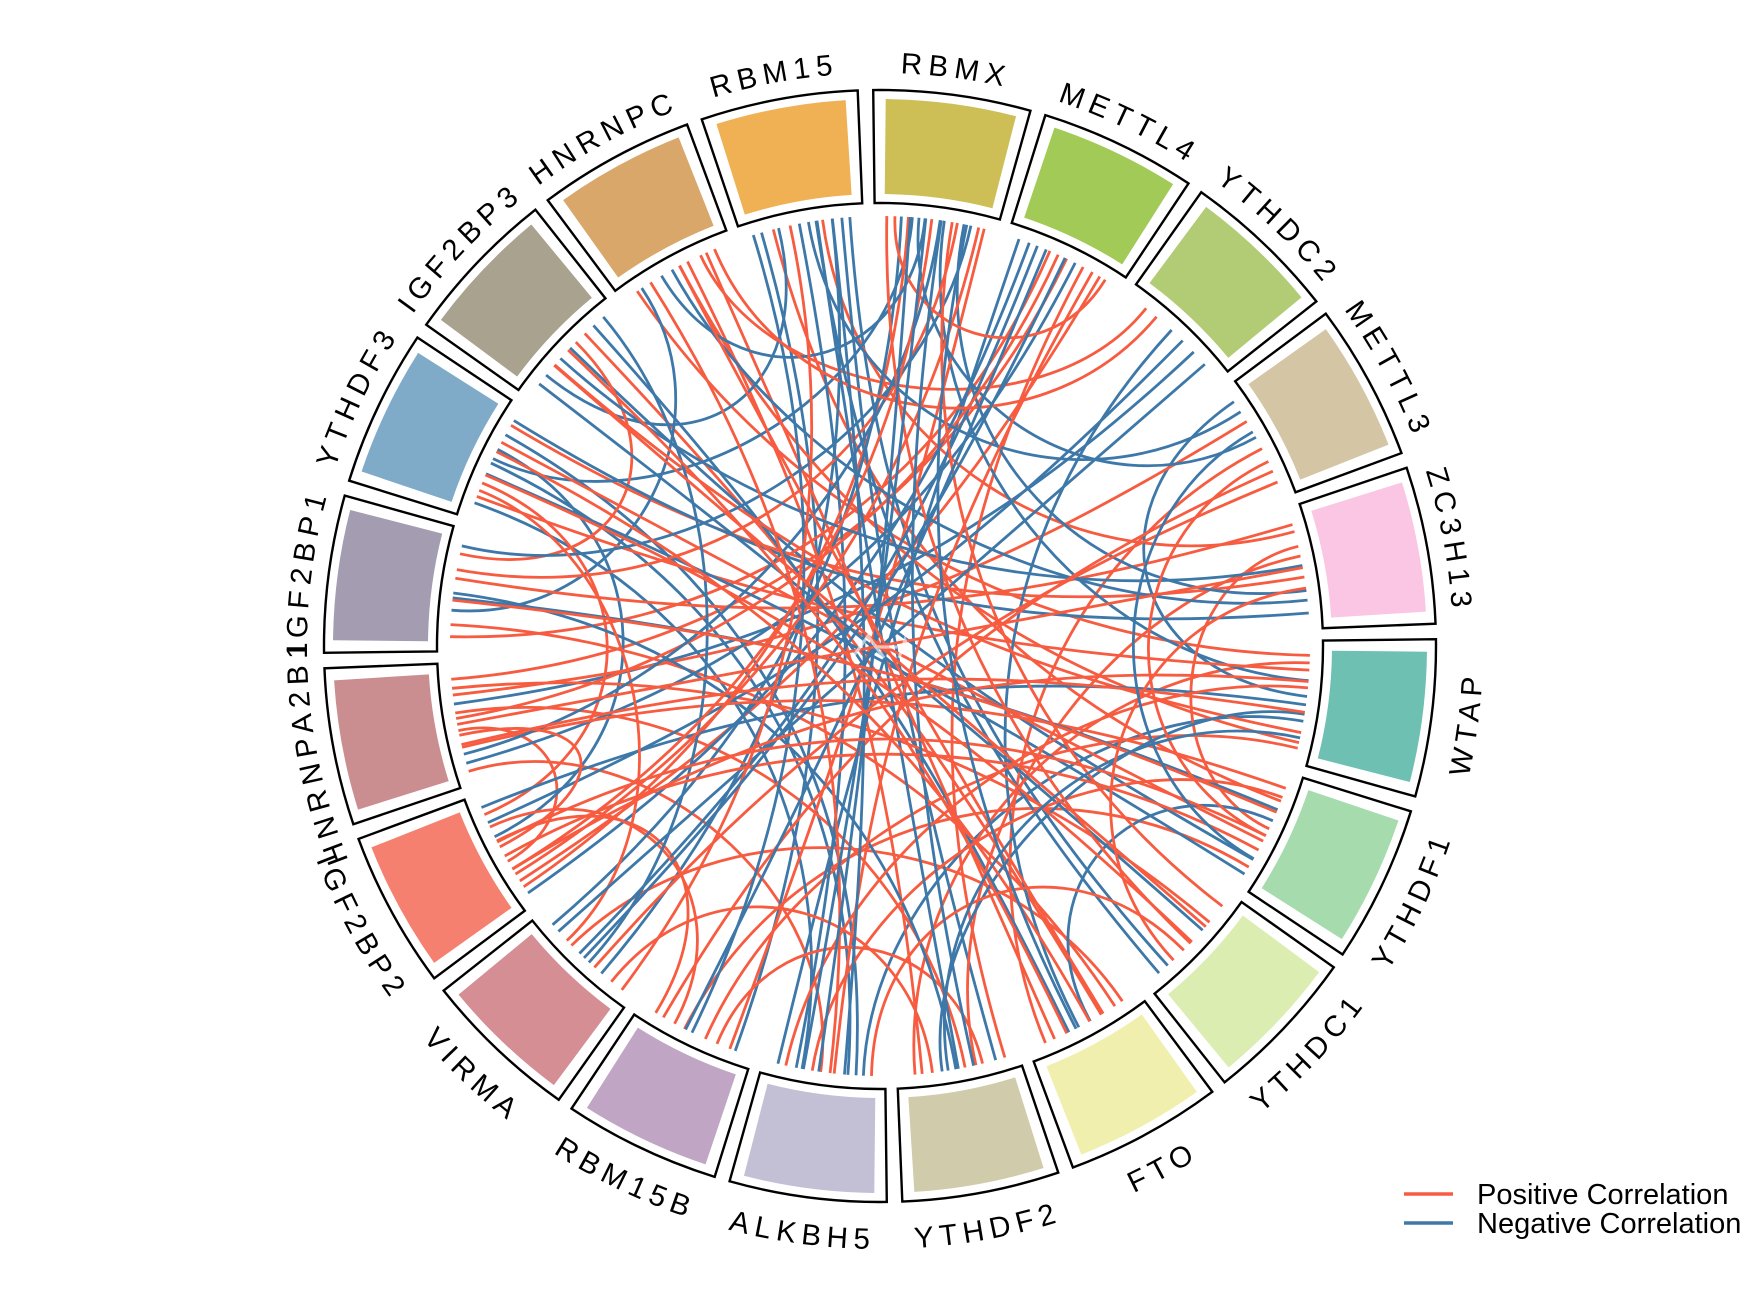 The image size is (1760, 1299). What do you see at coordinates (1609, 1224) in the screenshot?
I see `svg-text: Negative Correlation` at bounding box center [1609, 1224].